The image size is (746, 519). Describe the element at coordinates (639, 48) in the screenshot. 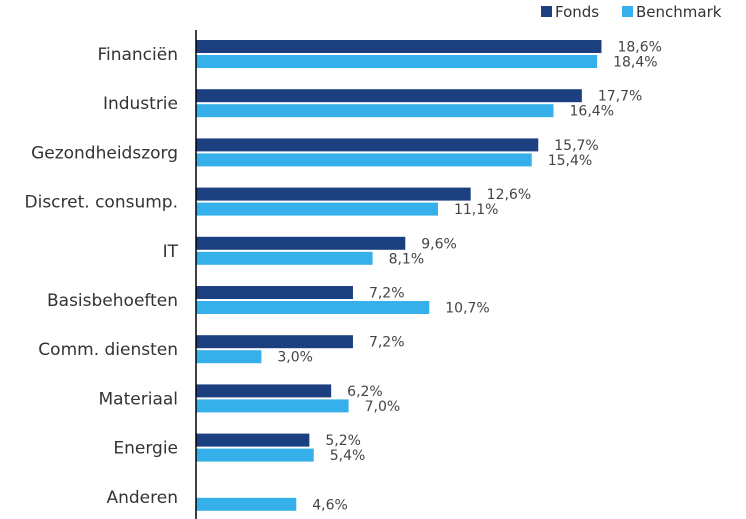

I see `value-label-fonds: 18,6%` at that location.